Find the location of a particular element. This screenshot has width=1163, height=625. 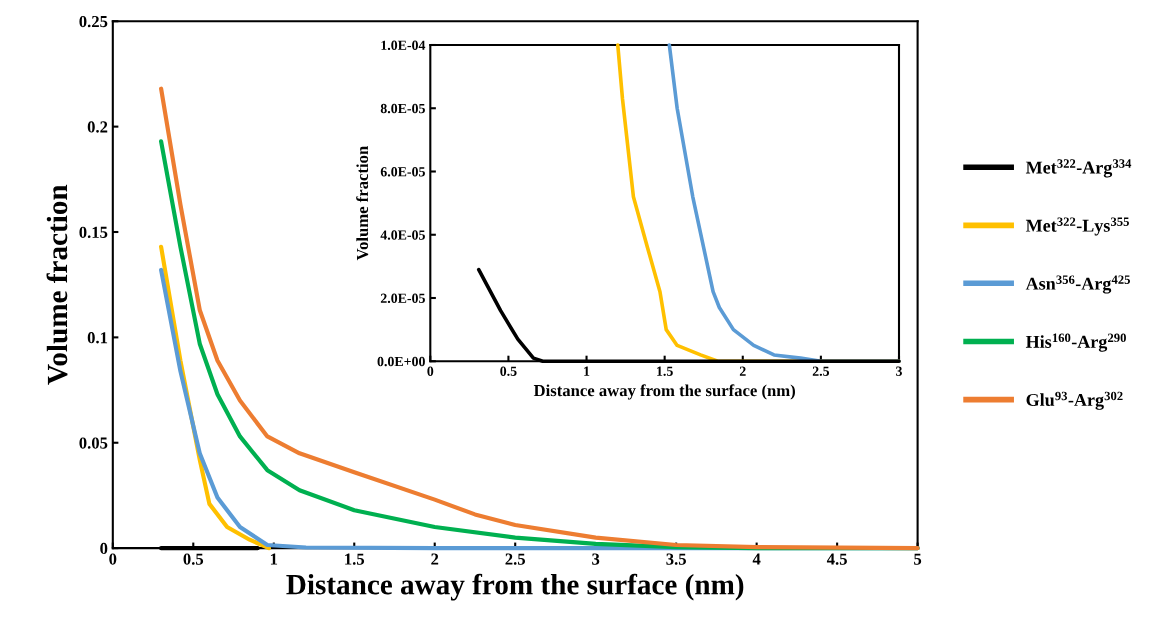

y-tick-label: 8.0E-05 is located at coordinates (402, 108).